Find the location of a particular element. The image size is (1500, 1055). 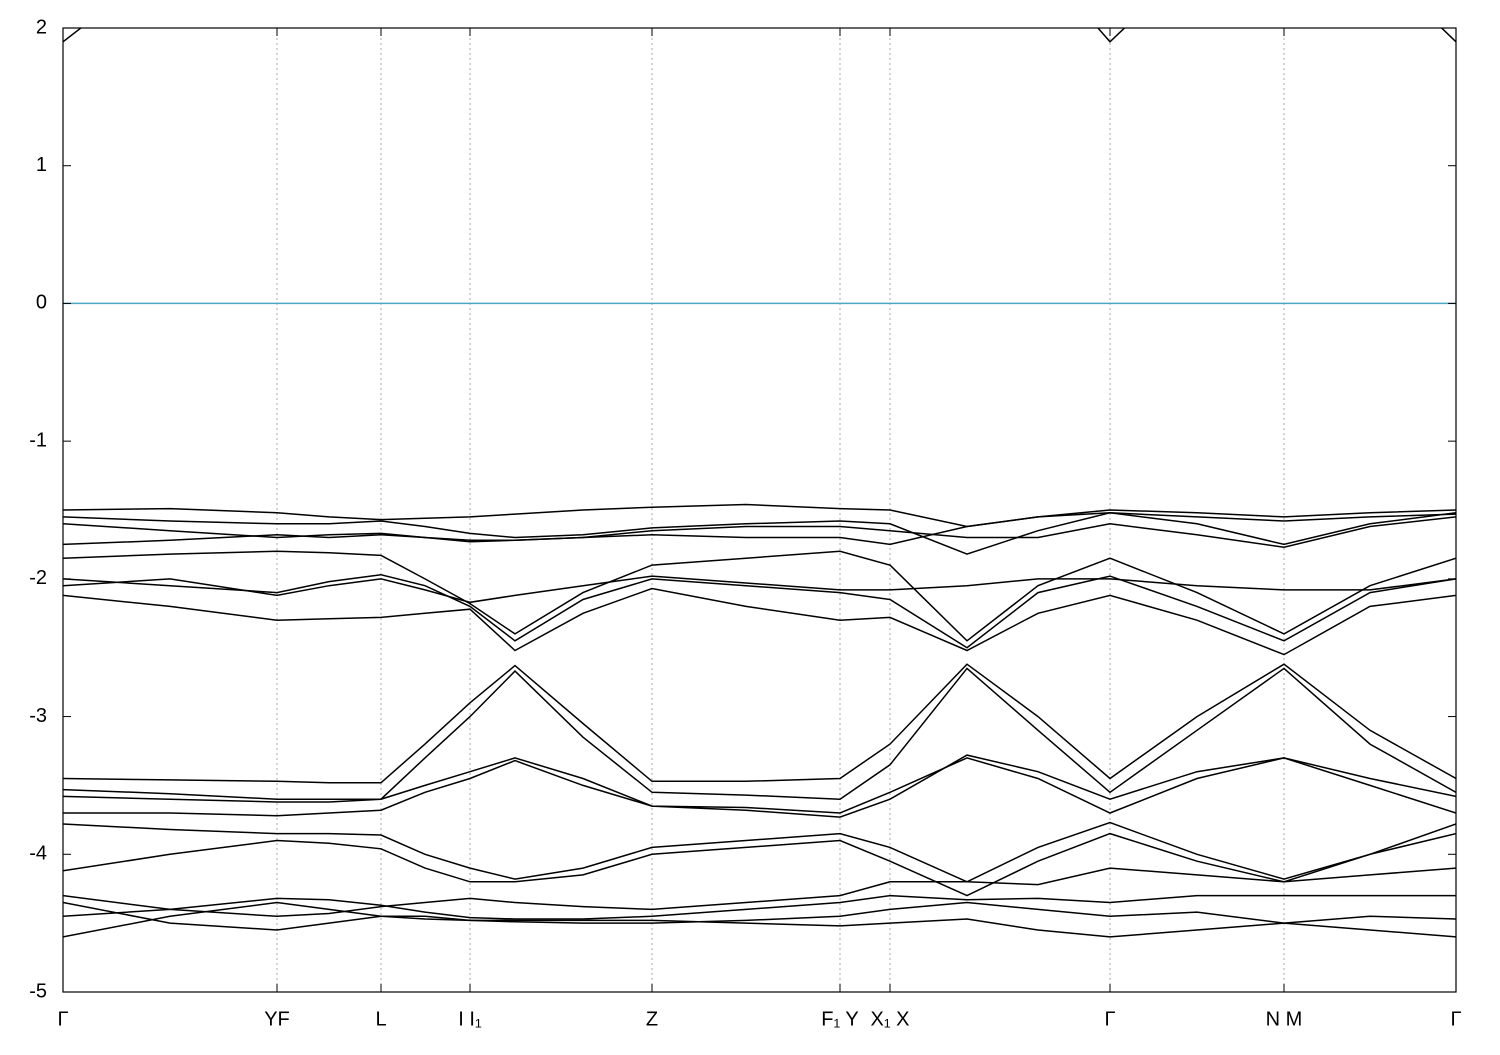

y-tick-label: 1 is located at coordinates (41, 165).